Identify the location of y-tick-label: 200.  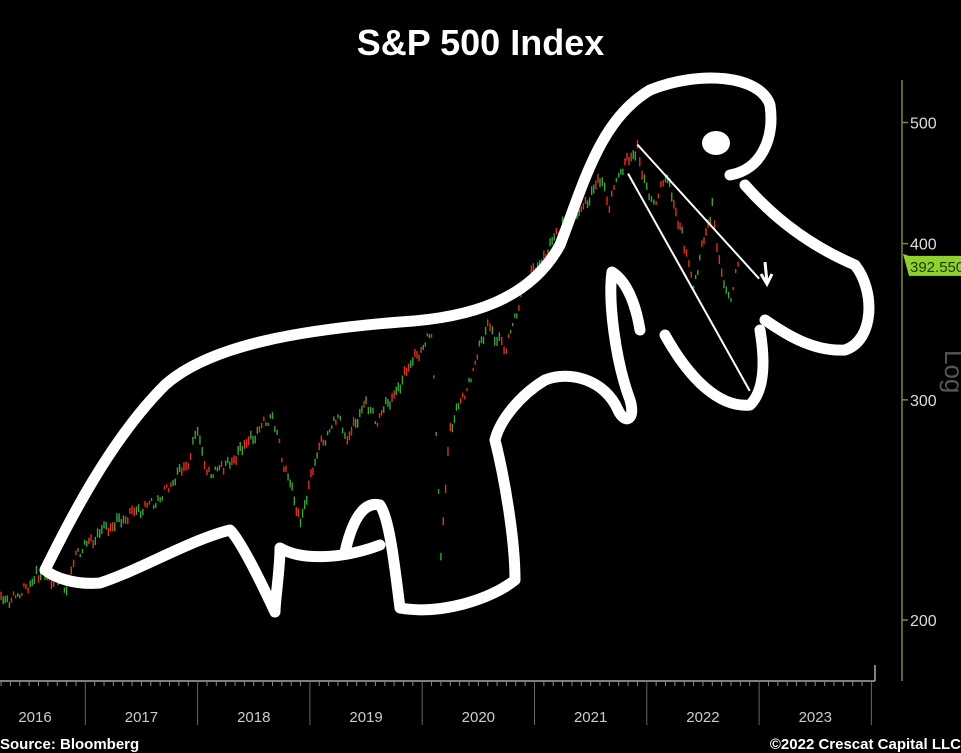
(923, 621).